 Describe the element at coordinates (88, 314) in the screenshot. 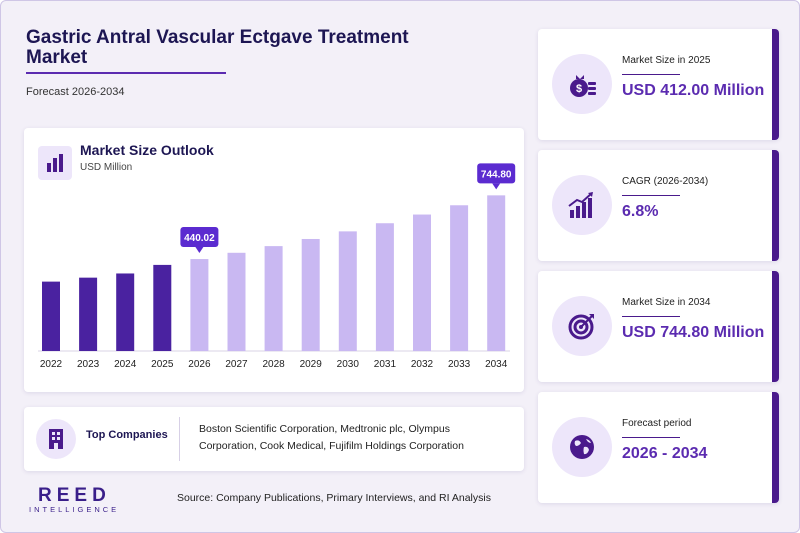

I see `bar-2023` at that location.